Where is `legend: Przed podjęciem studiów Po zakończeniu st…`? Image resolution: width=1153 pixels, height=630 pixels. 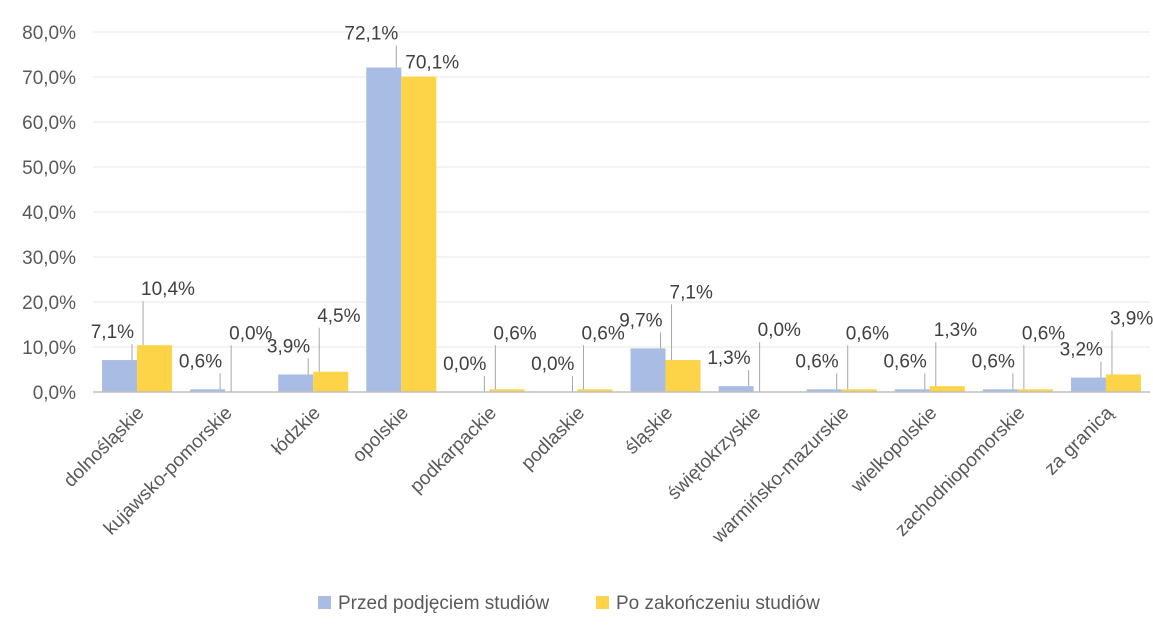 legend: Przed podjęciem studiów Po zakończeniu st… is located at coordinates (569, 603).